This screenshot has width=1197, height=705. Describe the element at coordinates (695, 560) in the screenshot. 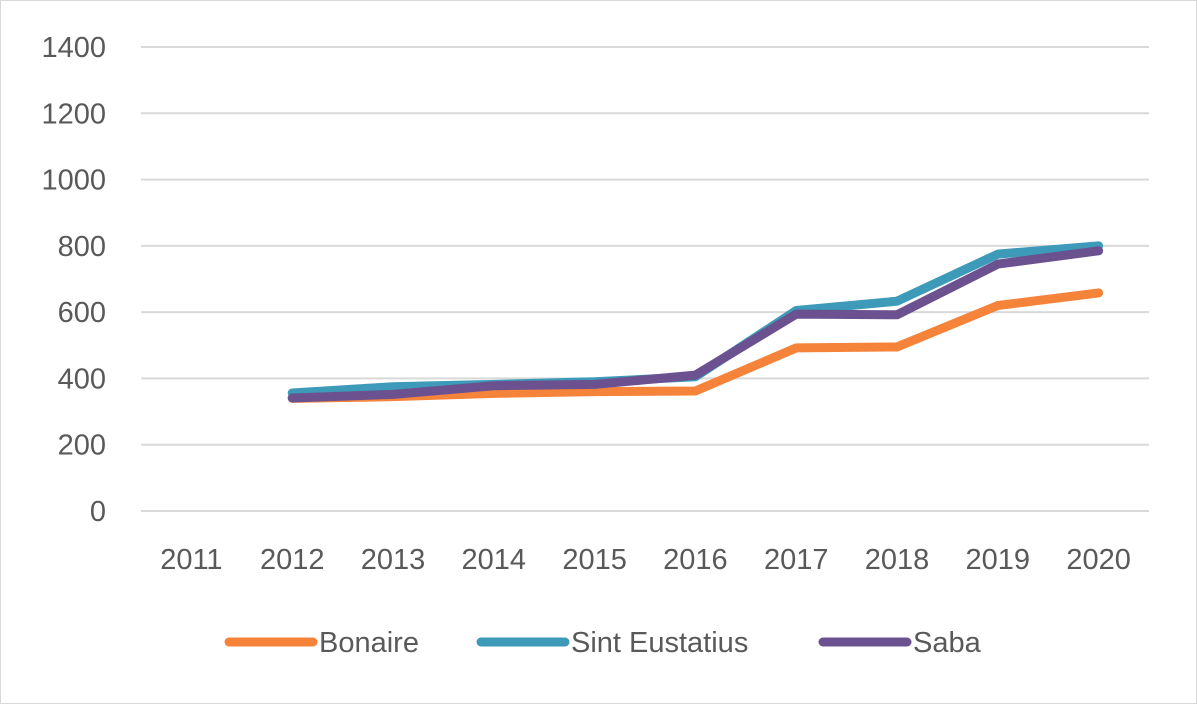

I see `x-tick-label: 2016` at that location.